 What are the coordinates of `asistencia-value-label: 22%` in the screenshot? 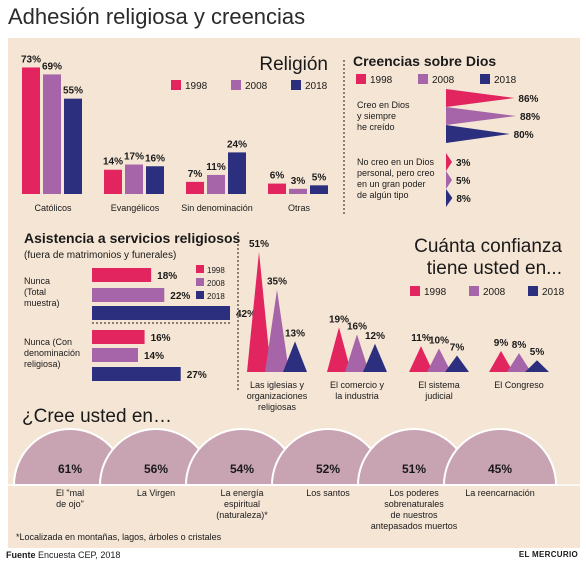 It's located at (180, 296).